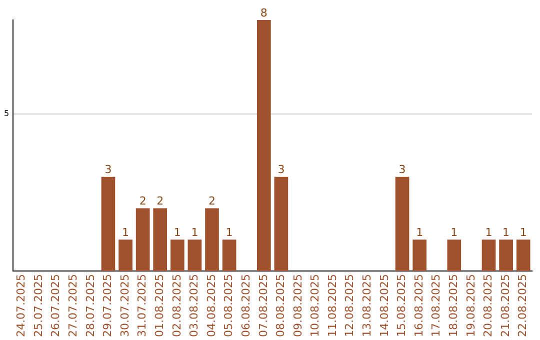  Describe the element at coordinates (349, 306) in the screenshot. I see `x-tick-label: 12.08.2025` at that location.